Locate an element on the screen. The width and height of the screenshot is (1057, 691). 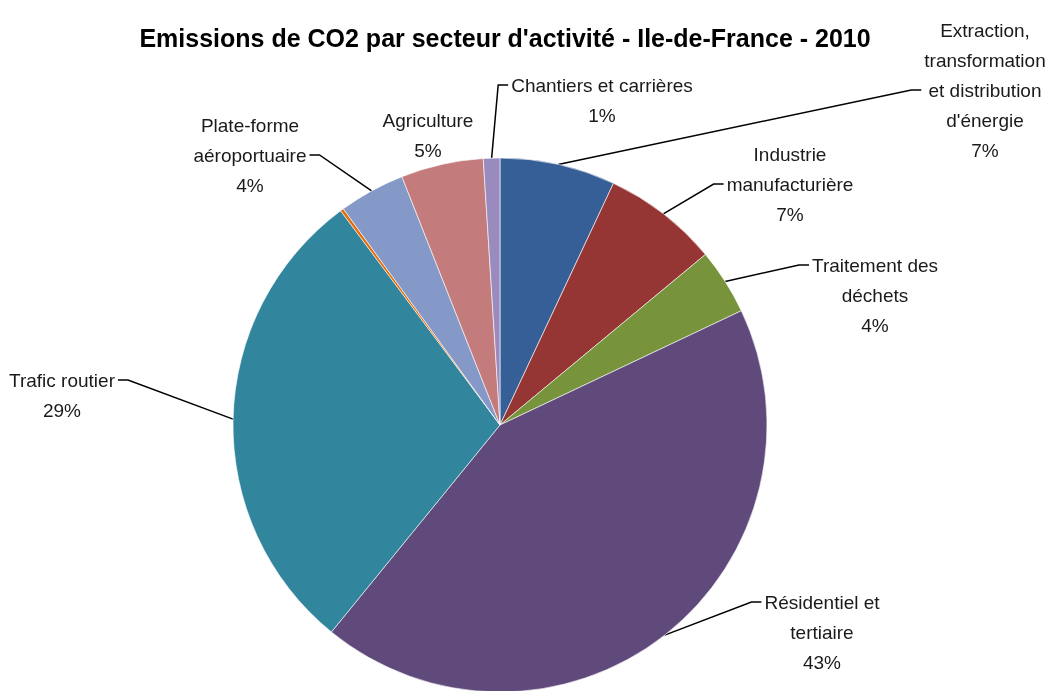
slice-label: Chantiers et carrières is located at coordinates (602, 85).